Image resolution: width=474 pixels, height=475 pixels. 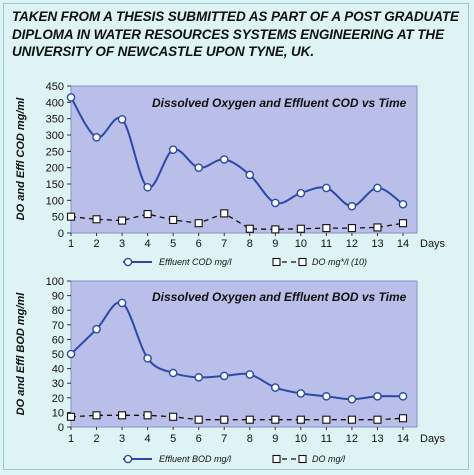 I want to click on legend-label: Effluent BOD mg/l, so click(x=195, y=459).